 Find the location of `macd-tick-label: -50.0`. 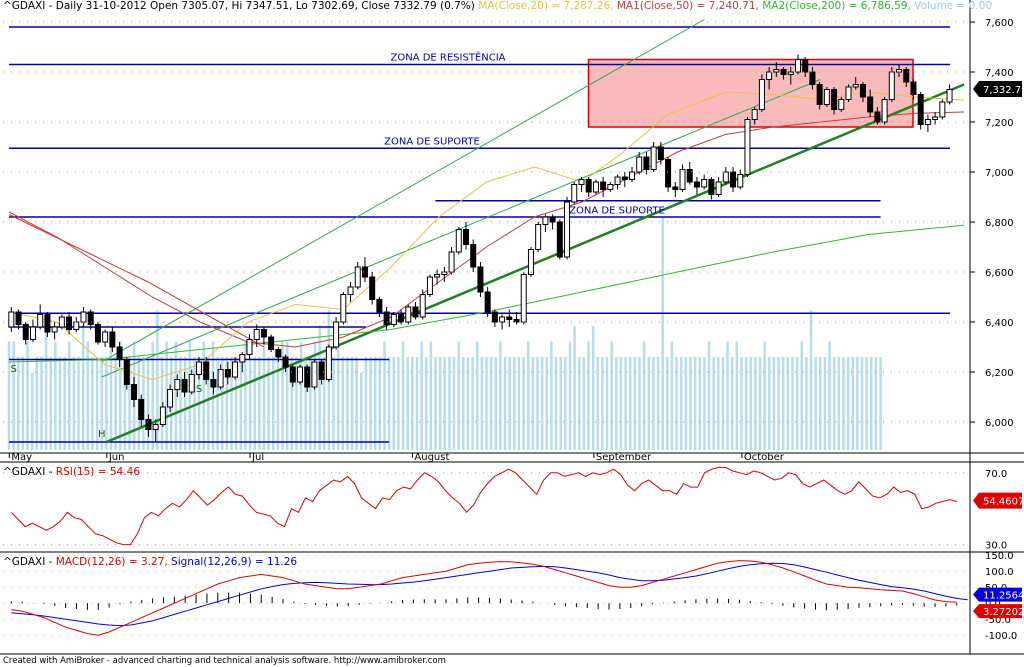

macd-tick-label: -50.0 is located at coordinates (998, 620).